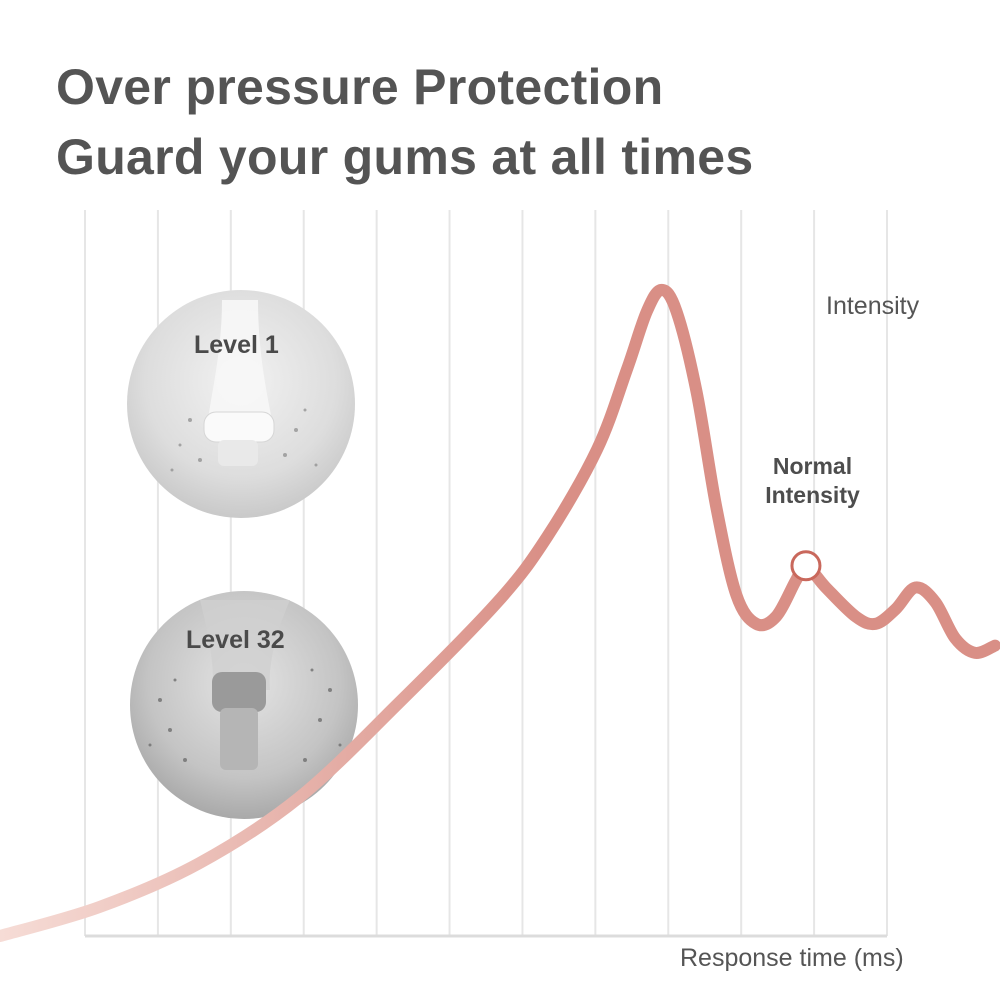 This screenshot has width=1000, height=1000. What do you see at coordinates (792, 958) in the screenshot?
I see `x-axis-label: Response time (ms)` at bounding box center [792, 958].